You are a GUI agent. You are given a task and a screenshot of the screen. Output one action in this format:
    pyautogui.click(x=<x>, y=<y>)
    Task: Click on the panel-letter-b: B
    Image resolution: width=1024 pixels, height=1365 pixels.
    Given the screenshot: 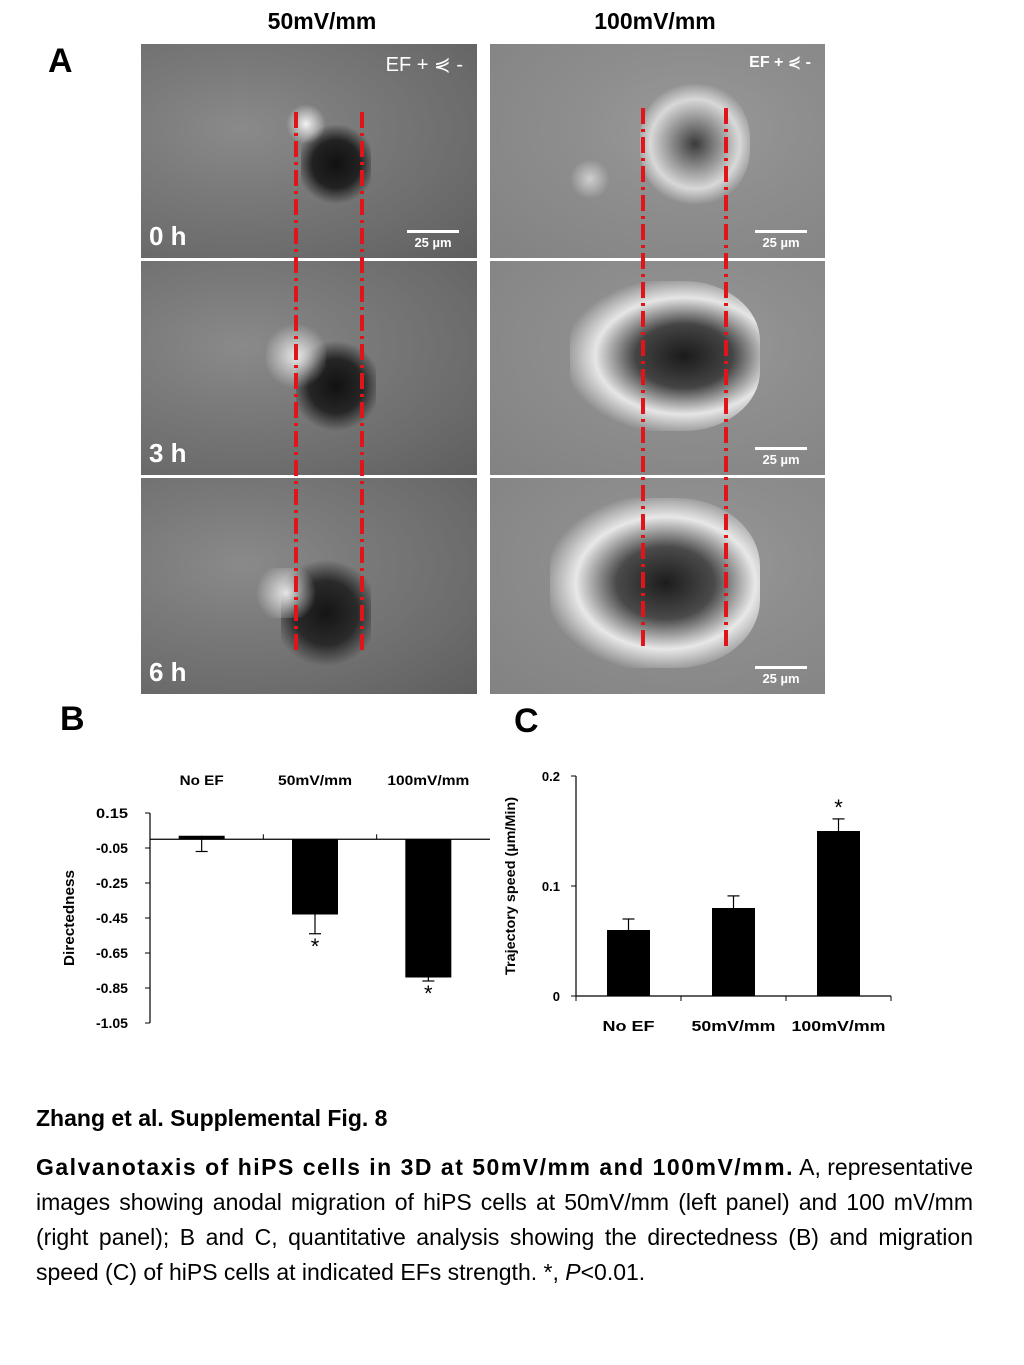 What is the action you would take?
    pyautogui.click(x=72, y=719)
    